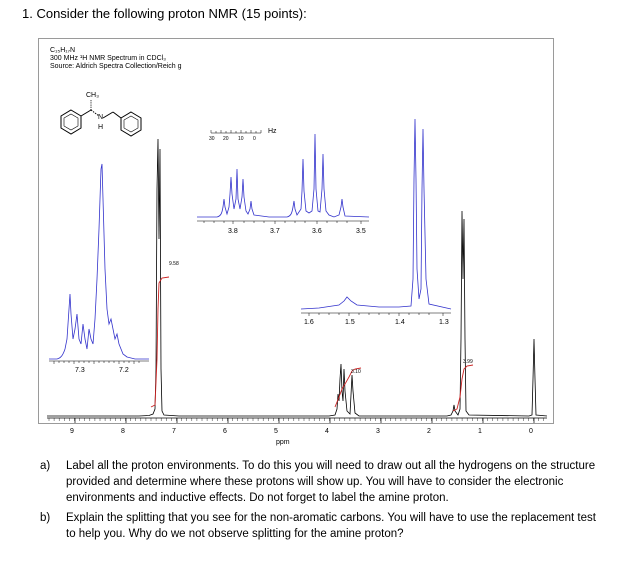  Describe the element at coordinates (429, 431) in the screenshot. I see `ppm-tick-label: 2` at that location.